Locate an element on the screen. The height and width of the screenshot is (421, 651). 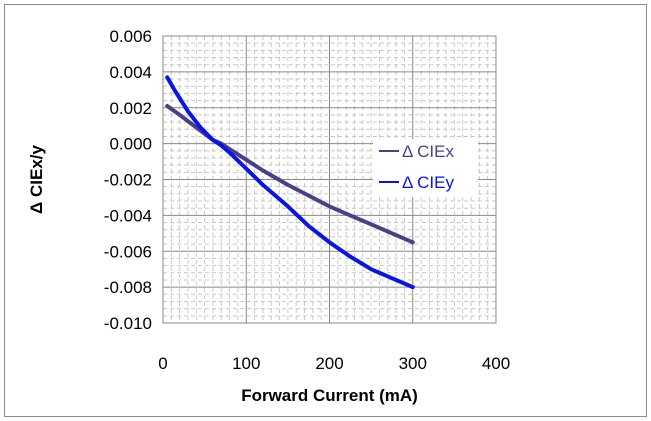
y-tick-label: 0.000 is located at coordinates (130, 144).